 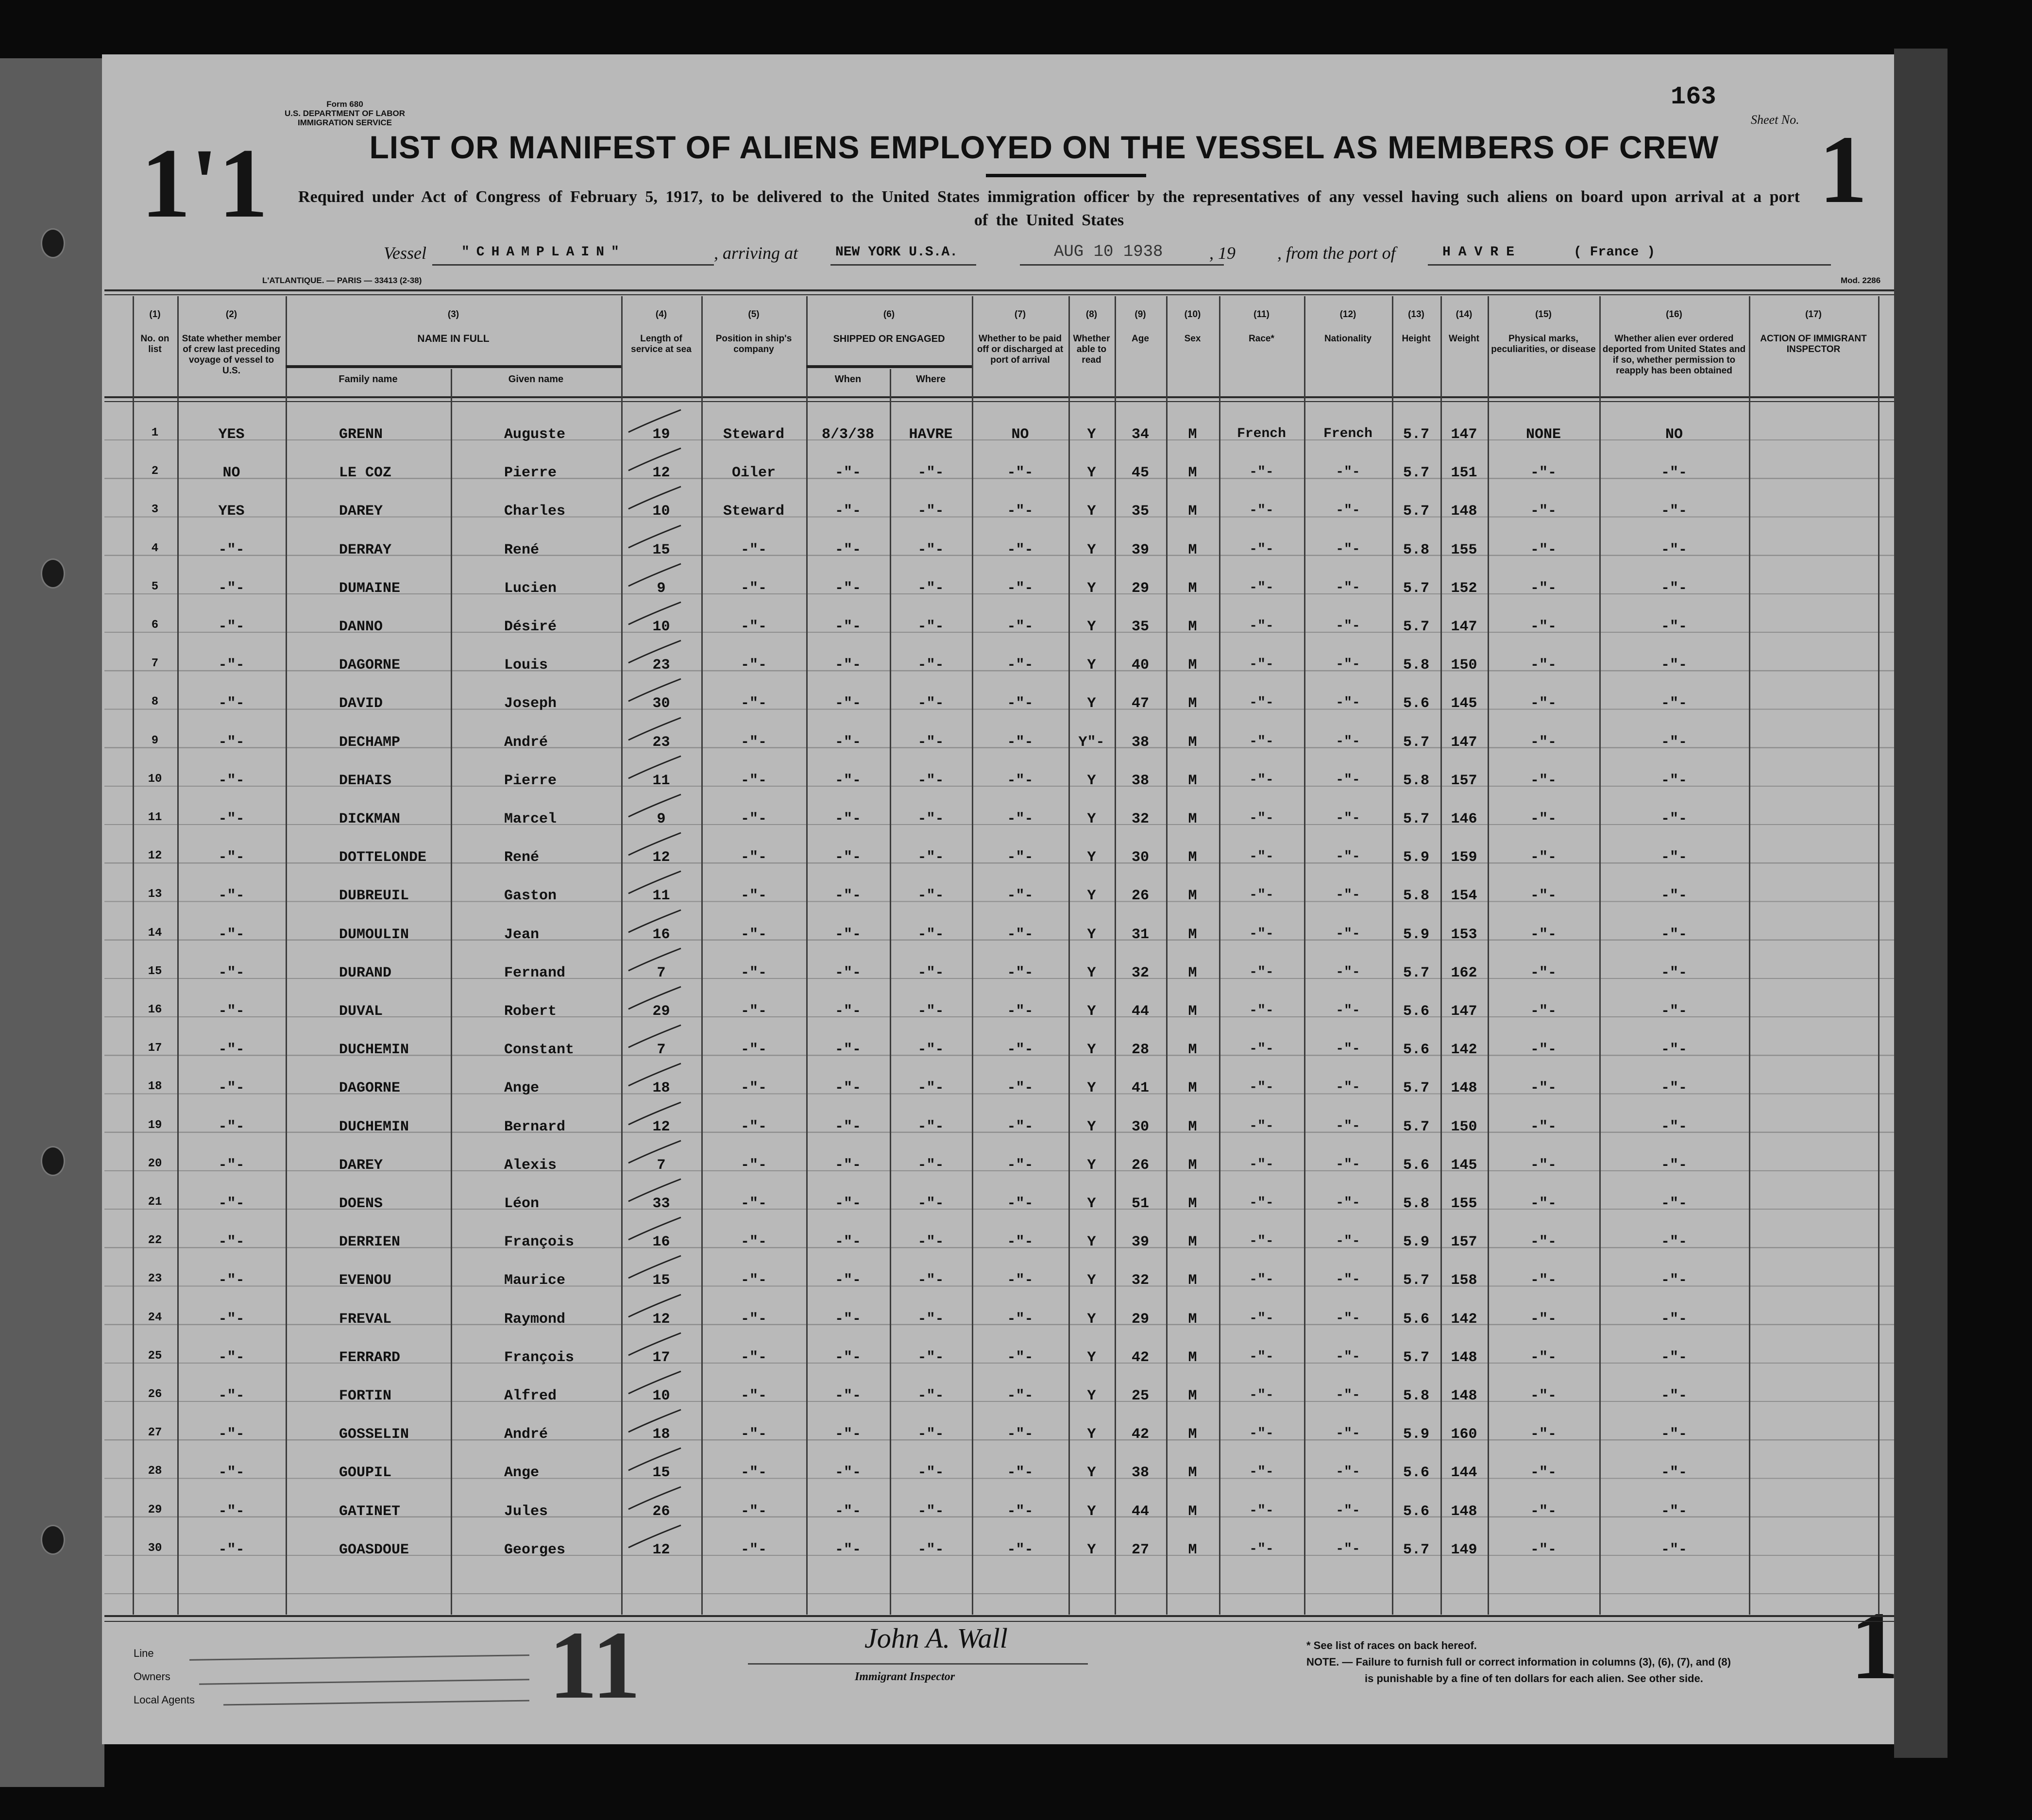 I want to click on cell-age: 25, so click(x=1140, y=1396).